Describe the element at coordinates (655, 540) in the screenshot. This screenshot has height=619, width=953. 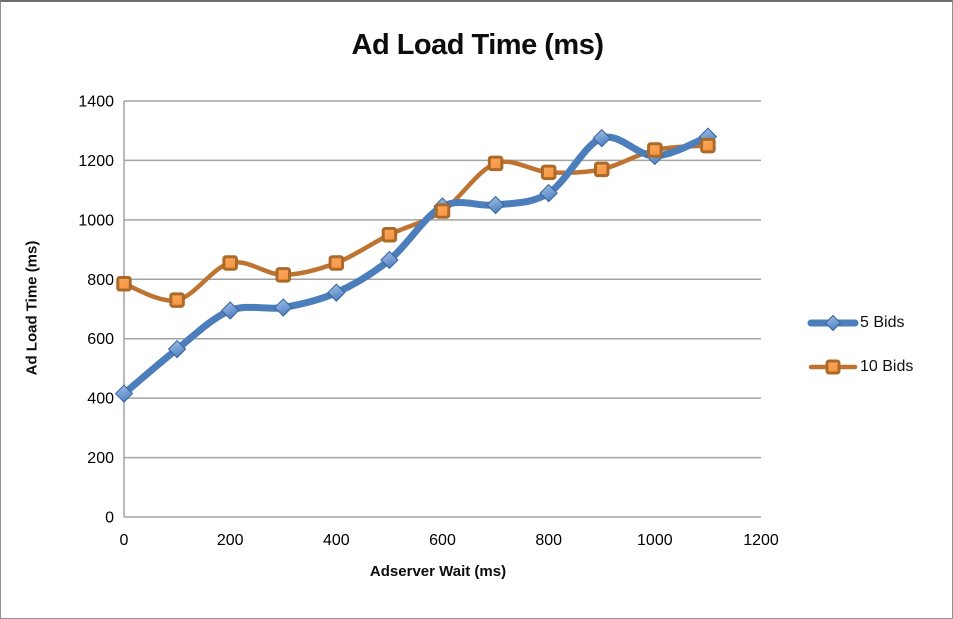
I see `x-tick-label: 1000` at that location.